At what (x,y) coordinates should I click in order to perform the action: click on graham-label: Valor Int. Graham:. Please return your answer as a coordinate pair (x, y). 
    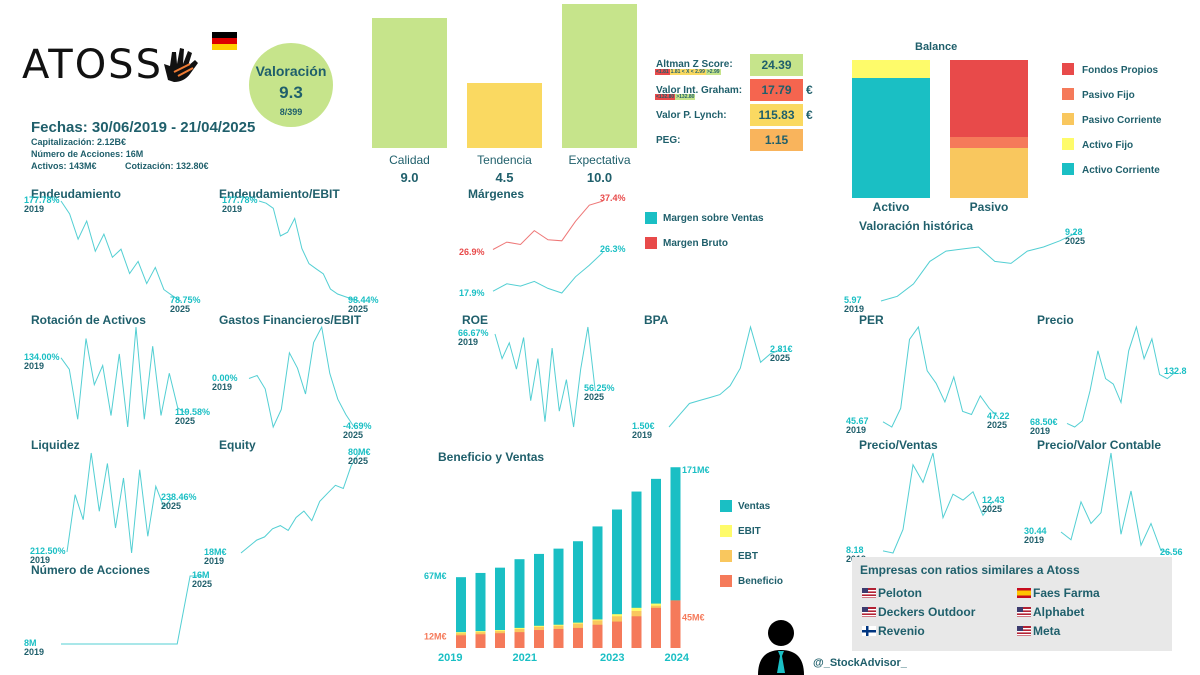
    Looking at the image, I should click on (699, 90).